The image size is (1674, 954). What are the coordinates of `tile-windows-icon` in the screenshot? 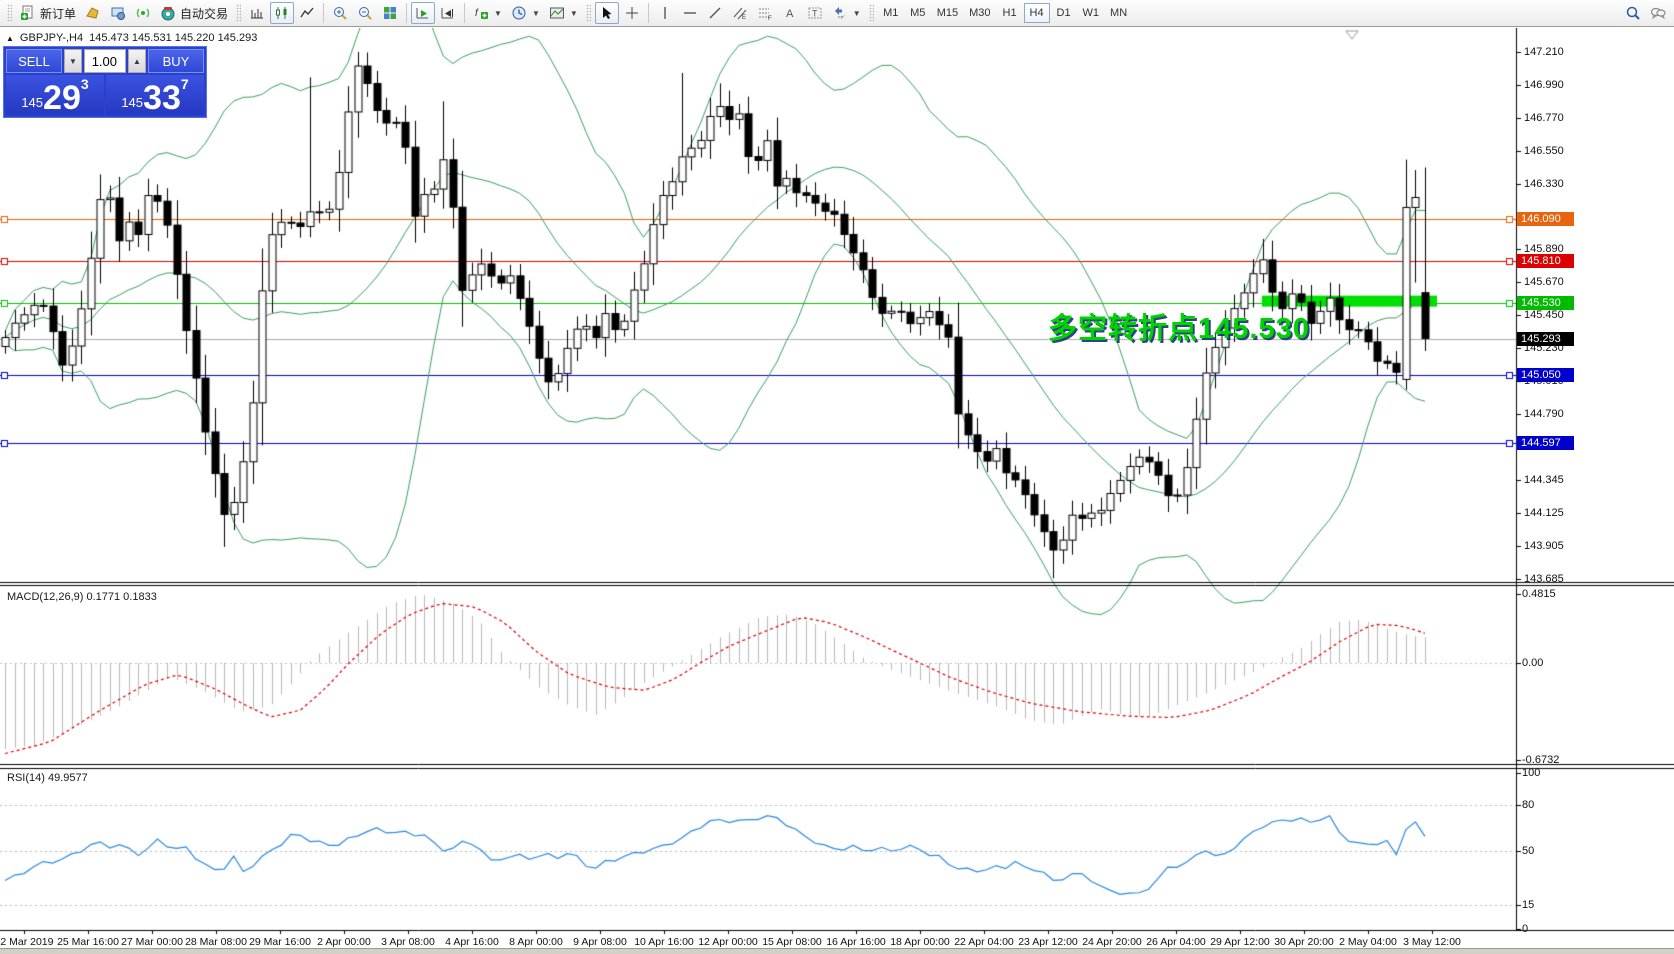 It's located at (390, 13).